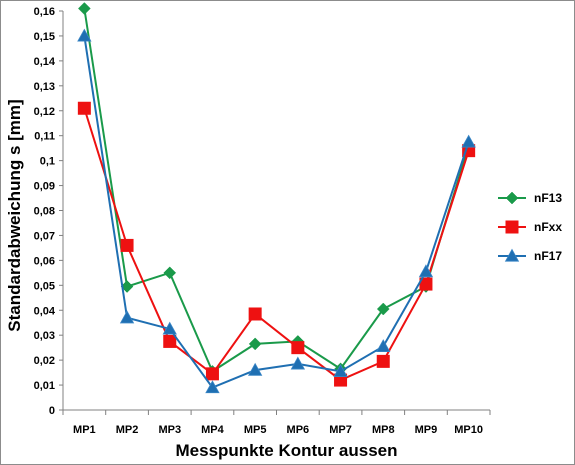 This screenshot has height=465, width=575. Describe the element at coordinates (44, 87) in the screenshot. I see `y-tick-label: 0,13` at that location.